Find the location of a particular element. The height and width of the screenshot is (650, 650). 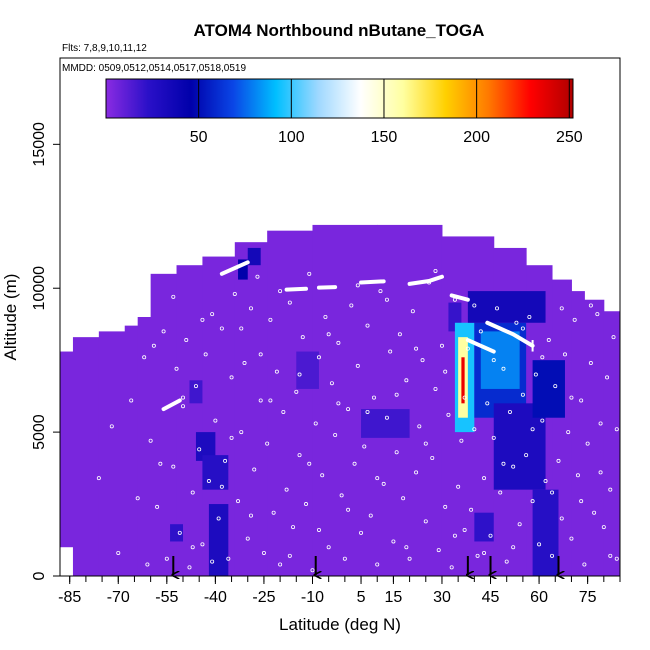

x-tick-label: 60 is located at coordinates (539, 597).